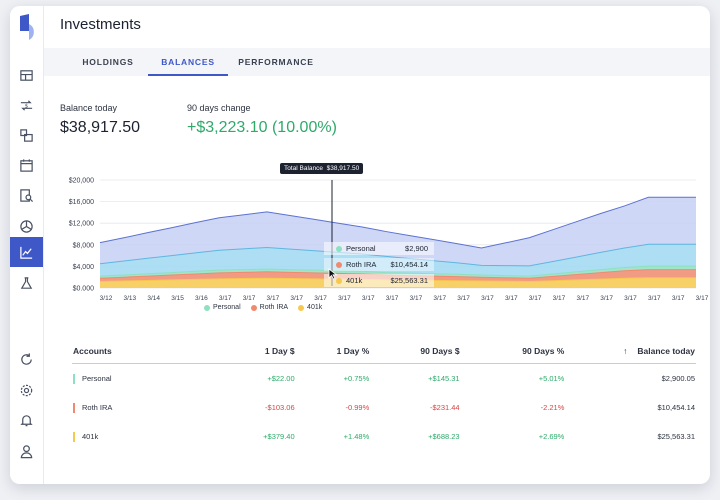 The width and height of the screenshot is (720, 500). I want to click on legend-label: Roth IRA, so click(274, 307).